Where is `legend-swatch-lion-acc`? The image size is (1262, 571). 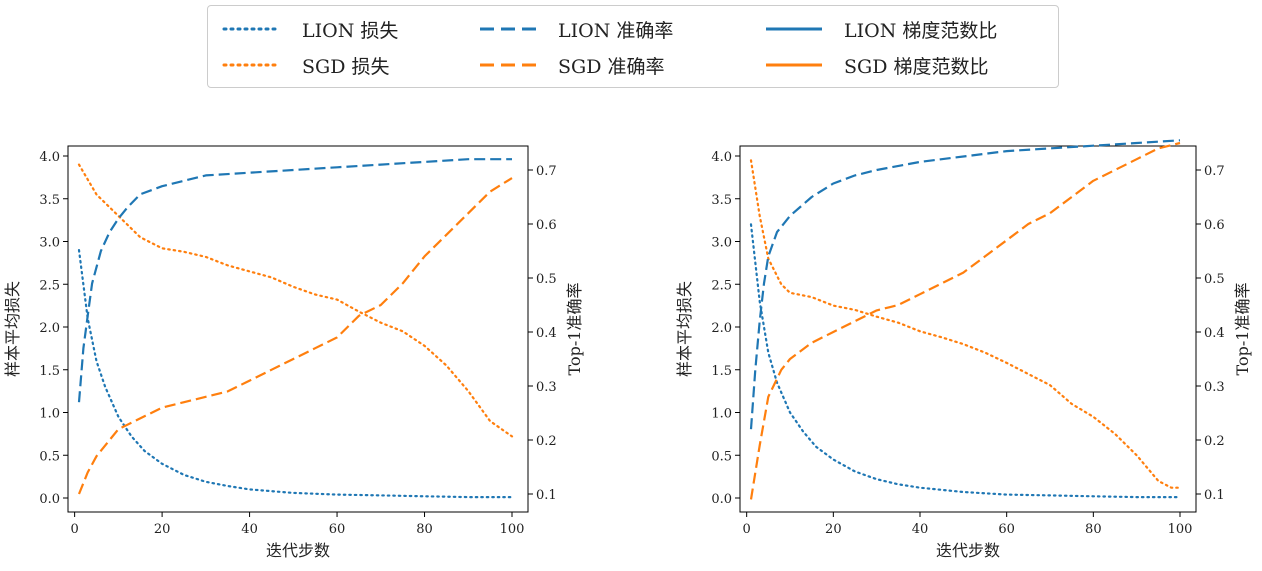
legend-swatch-lion-acc is located at coordinates (508, 29).